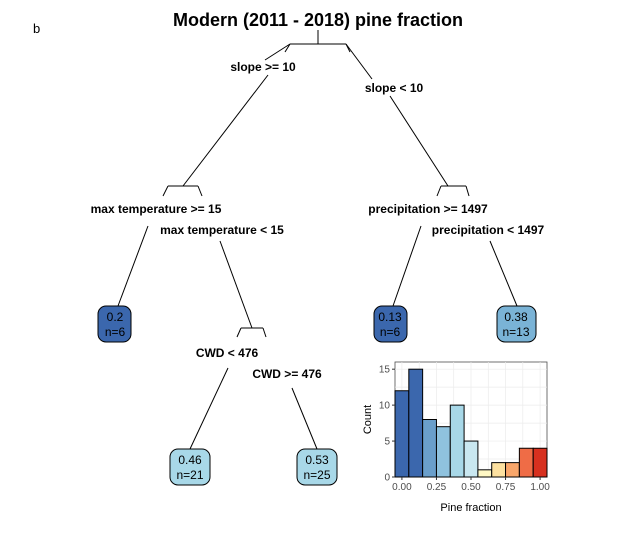  I want to click on leaf-node: 0.53 n=25, so click(317, 467).